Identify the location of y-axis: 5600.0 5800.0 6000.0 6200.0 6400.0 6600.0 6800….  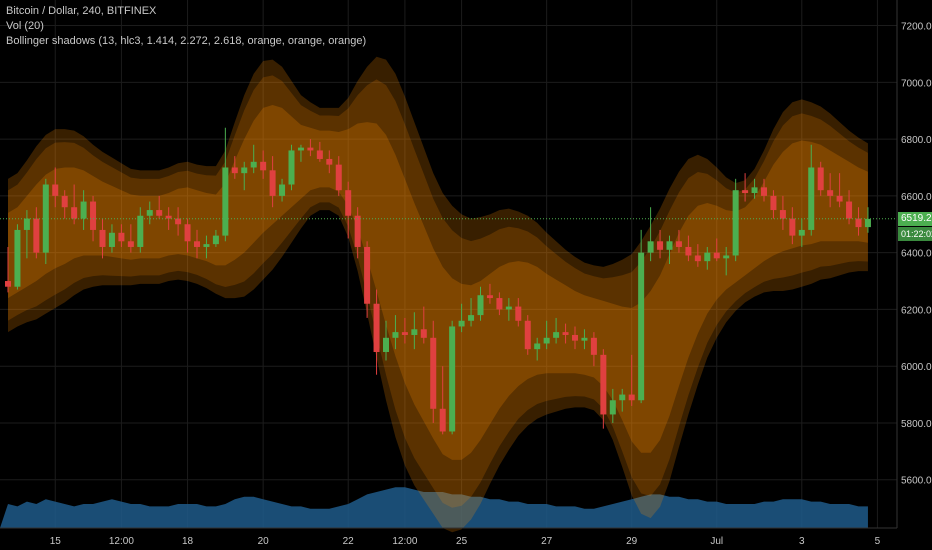
(914, 264).